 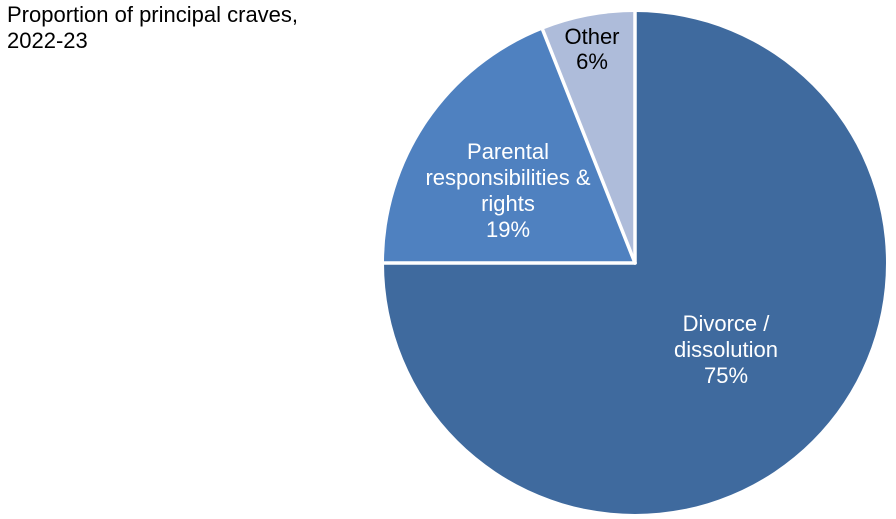 What do you see at coordinates (588, 146) in the screenshot?
I see `slice-separator-line` at bounding box center [588, 146].